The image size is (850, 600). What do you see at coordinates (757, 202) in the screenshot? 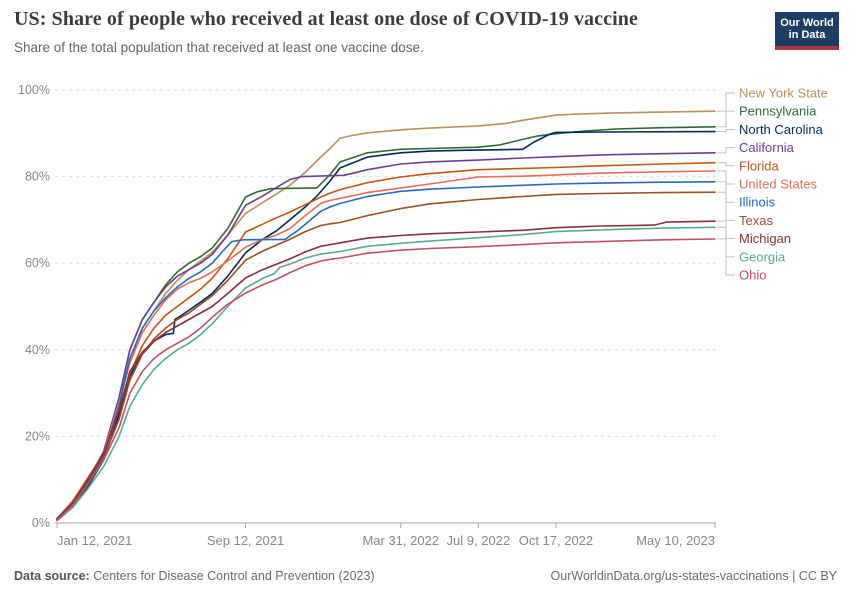
I see `legend-label-illinois: Illinois` at bounding box center [757, 202].